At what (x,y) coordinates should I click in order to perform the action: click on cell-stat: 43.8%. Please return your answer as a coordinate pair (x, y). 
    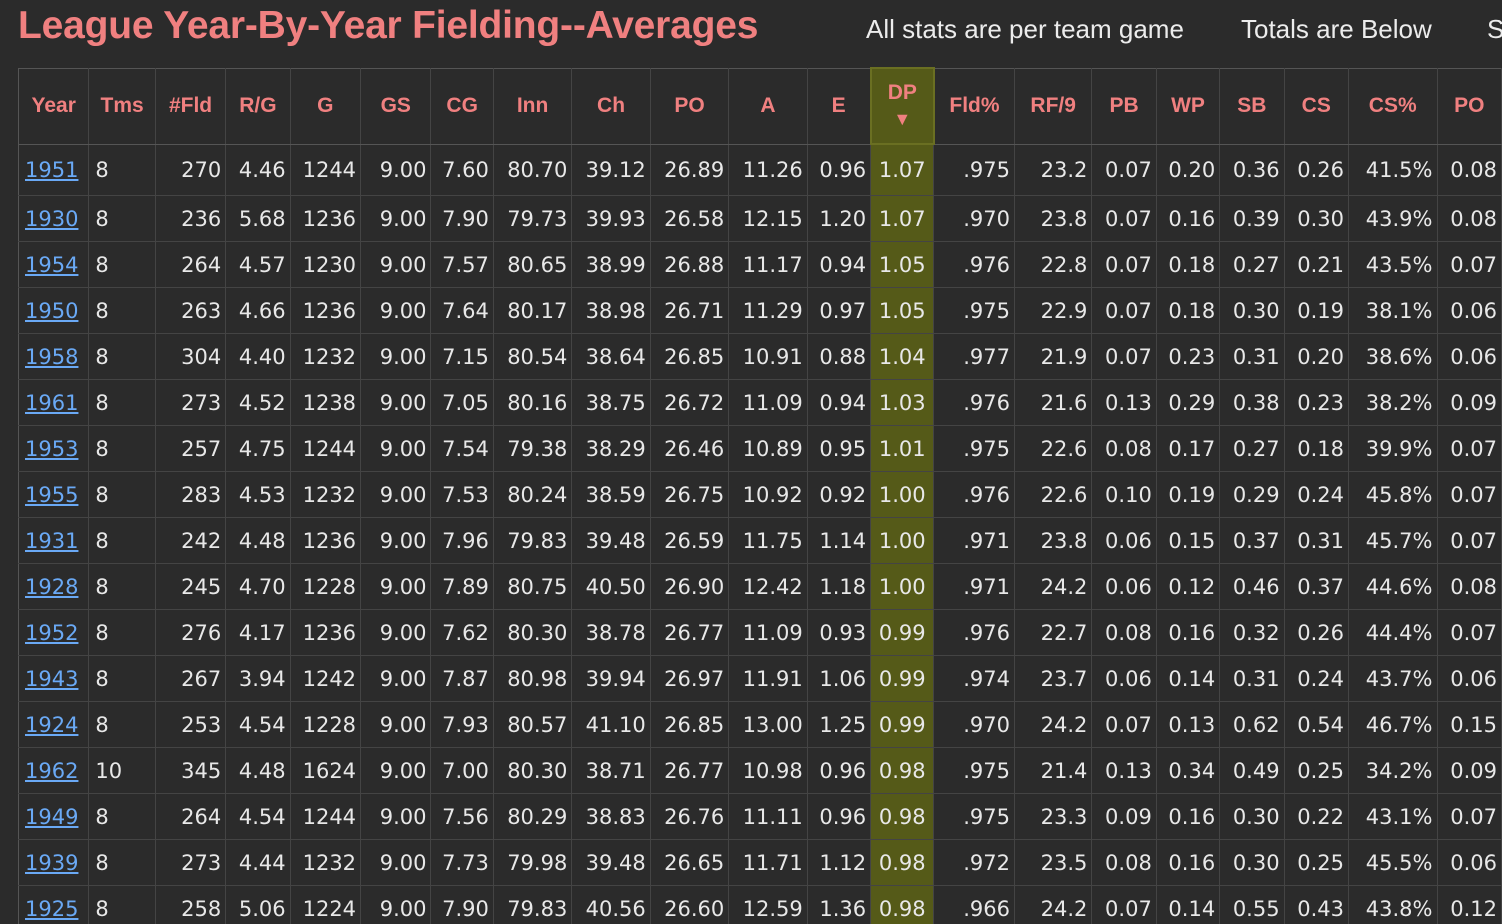
    Looking at the image, I should click on (1393, 904).